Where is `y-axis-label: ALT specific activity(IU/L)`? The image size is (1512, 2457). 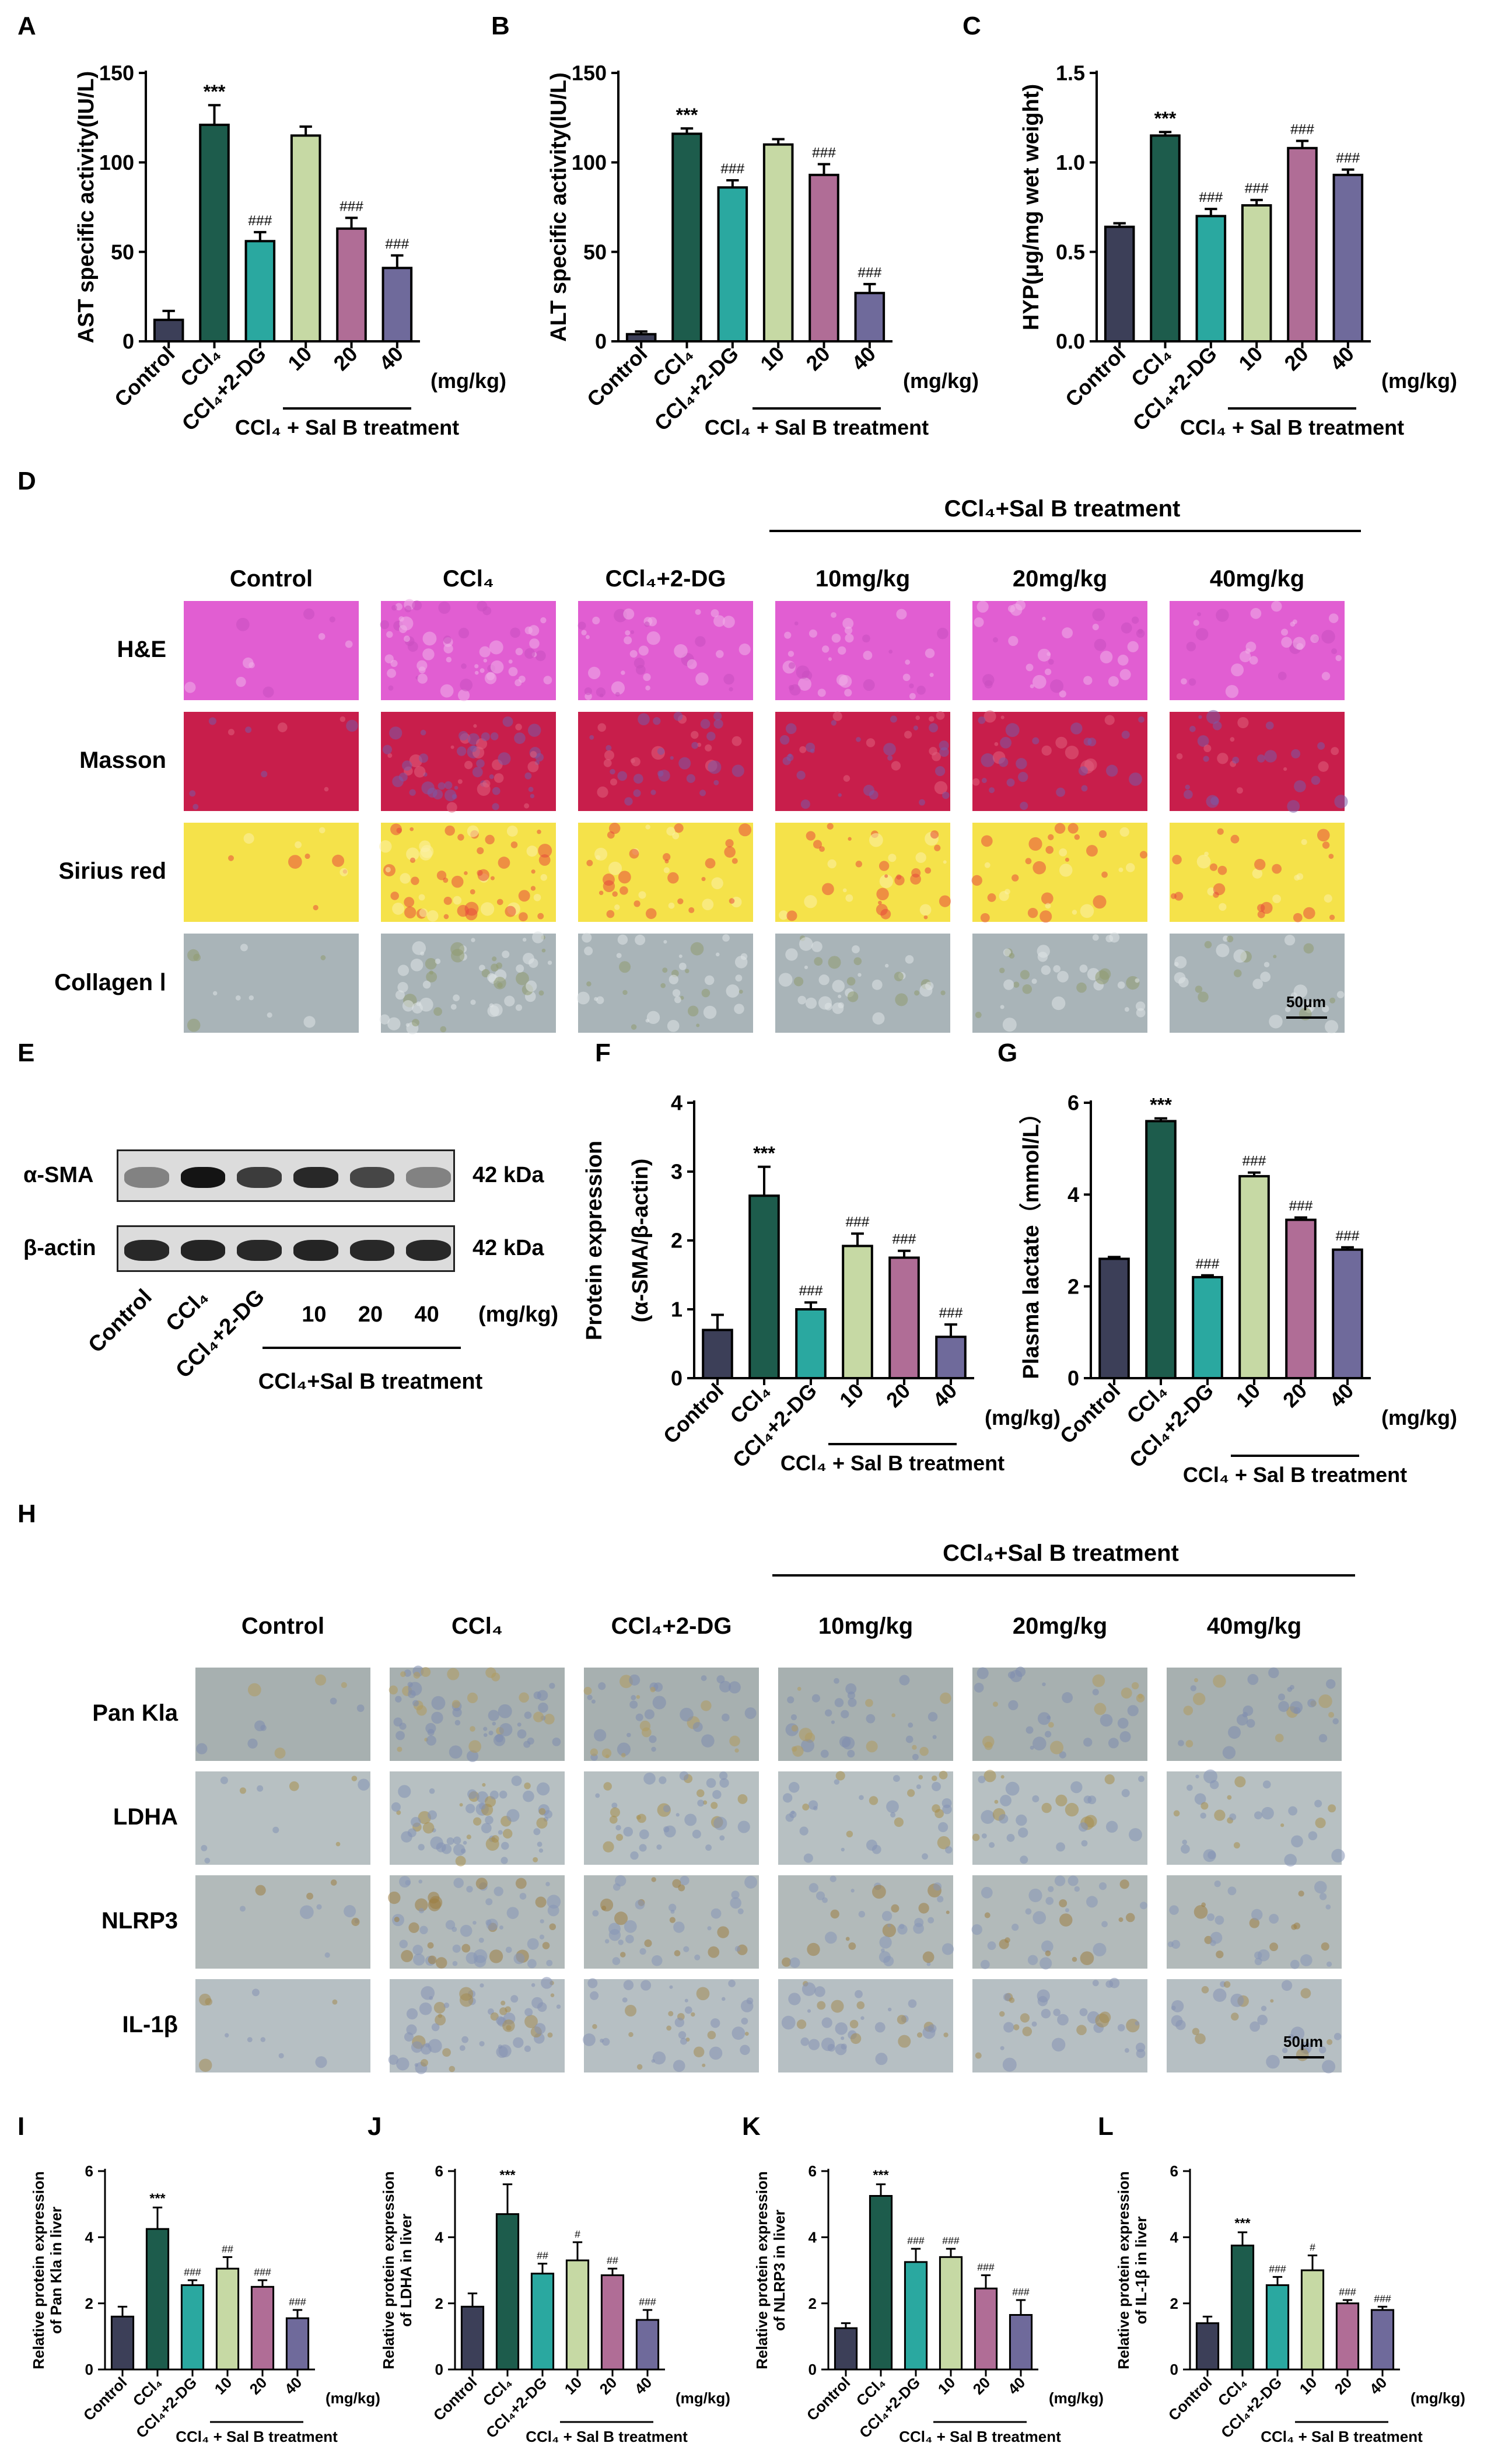
y-axis-label: ALT specific activity(IU/L) is located at coordinates (559, 207).